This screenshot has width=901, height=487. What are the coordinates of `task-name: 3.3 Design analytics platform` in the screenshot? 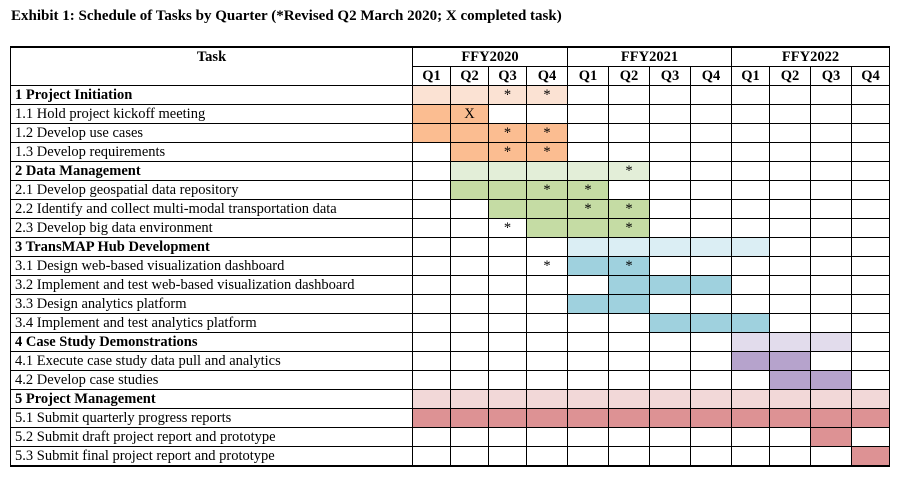 It's located at (211, 304).